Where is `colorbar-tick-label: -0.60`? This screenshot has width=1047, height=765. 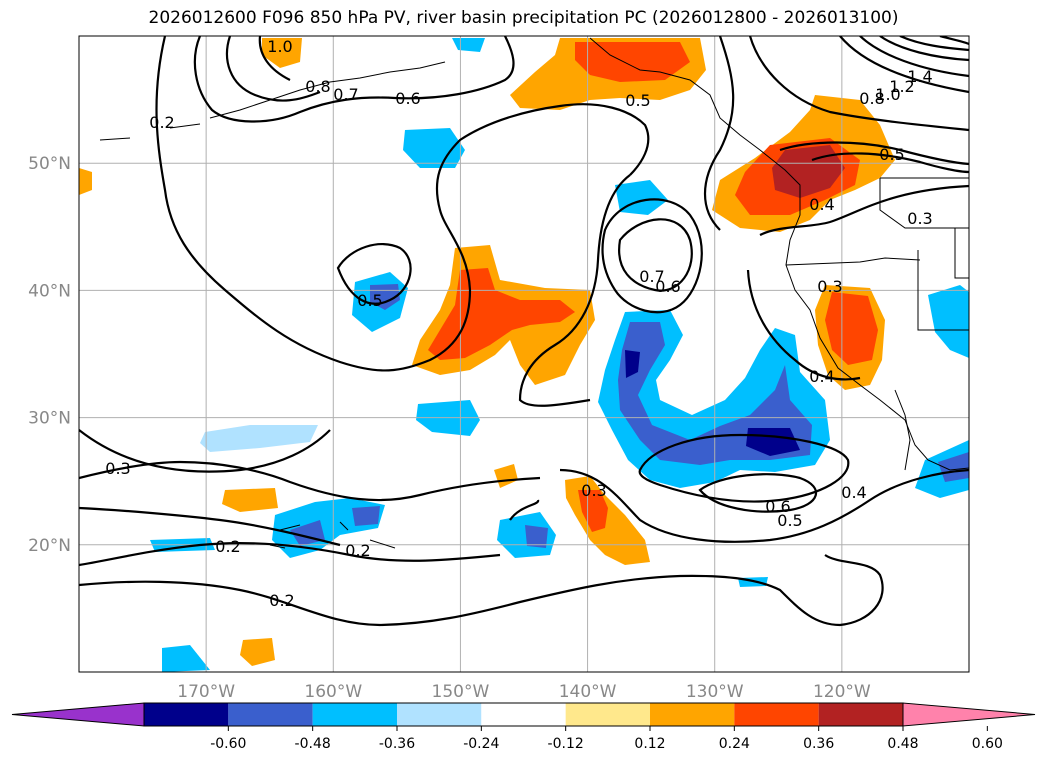 colorbar-tick-label: -0.60 is located at coordinates (228, 744).